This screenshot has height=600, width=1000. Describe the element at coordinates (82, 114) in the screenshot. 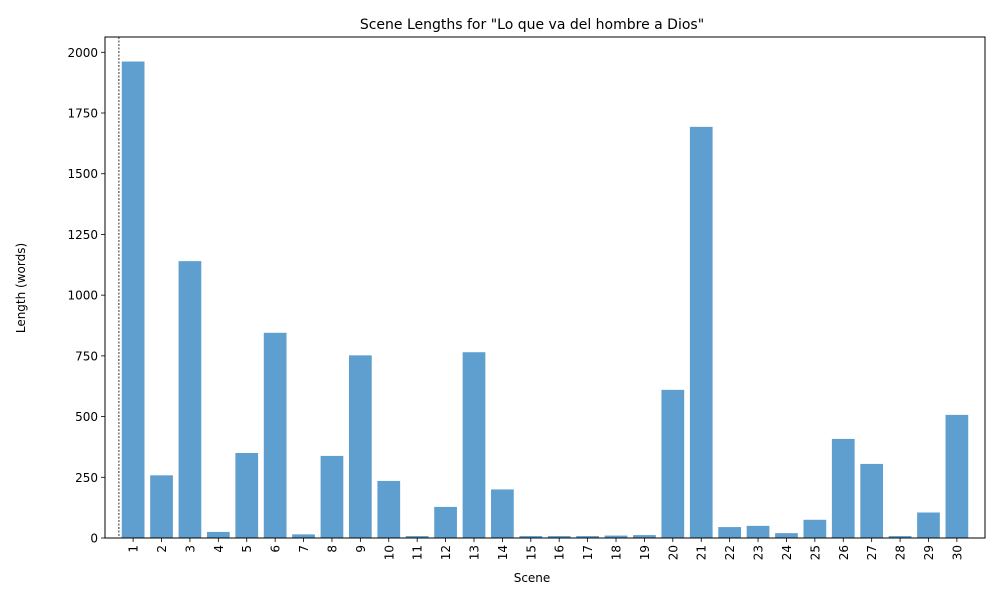

I see `y-tick-label: 1750` at that location.